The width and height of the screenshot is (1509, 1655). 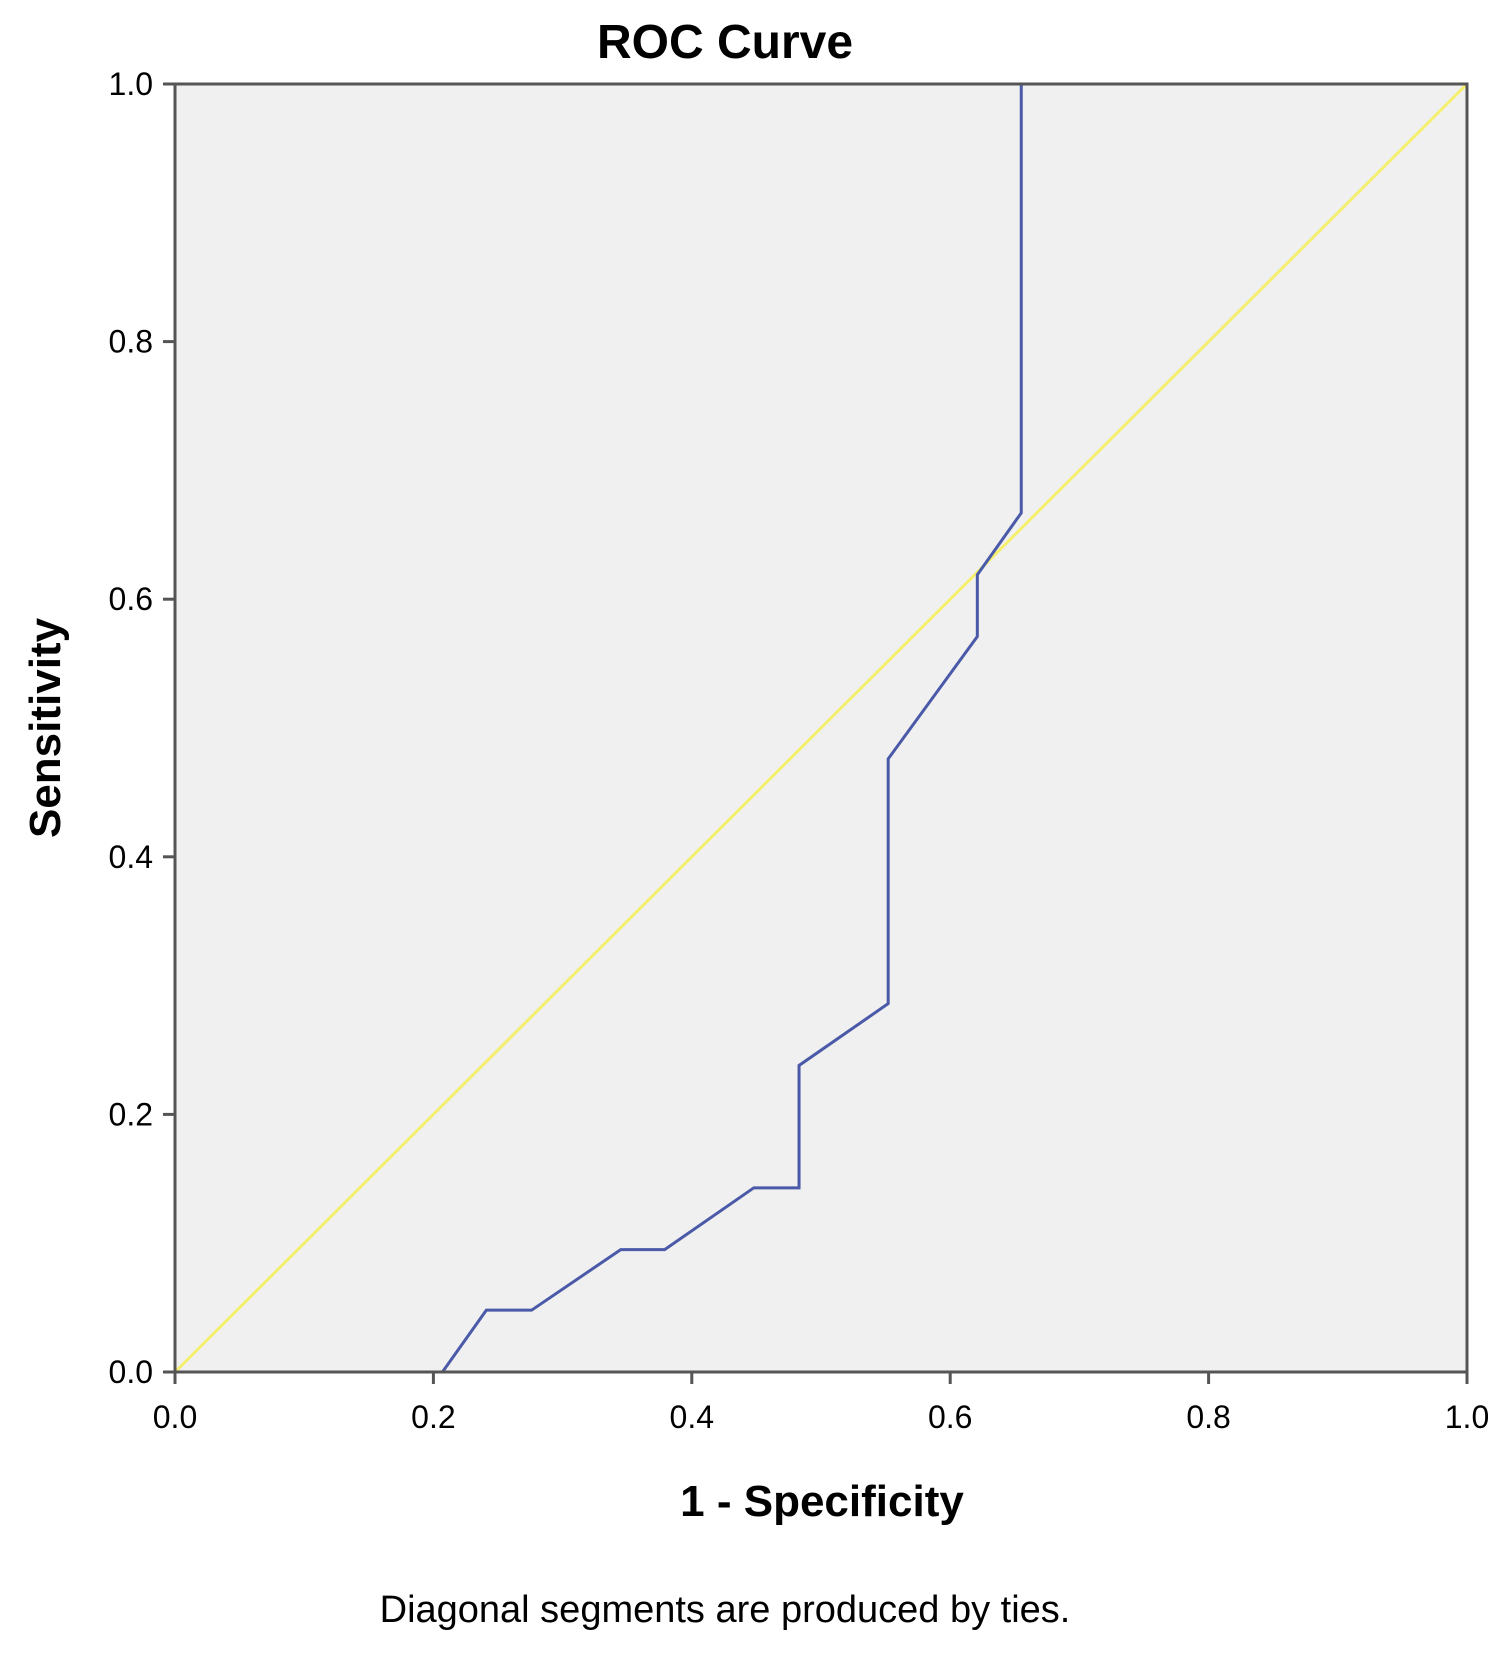 What do you see at coordinates (45, 727) in the screenshot?
I see `y-axis-label: Sensitivity` at bounding box center [45, 727].